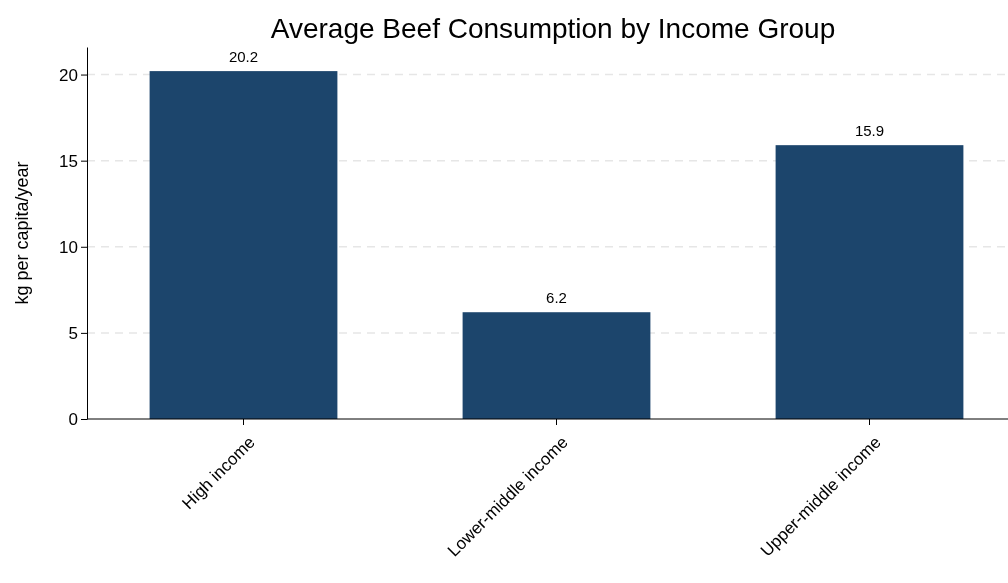  Describe the element at coordinates (73, 419) in the screenshot. I see `y-tick-label: 0` at that location.